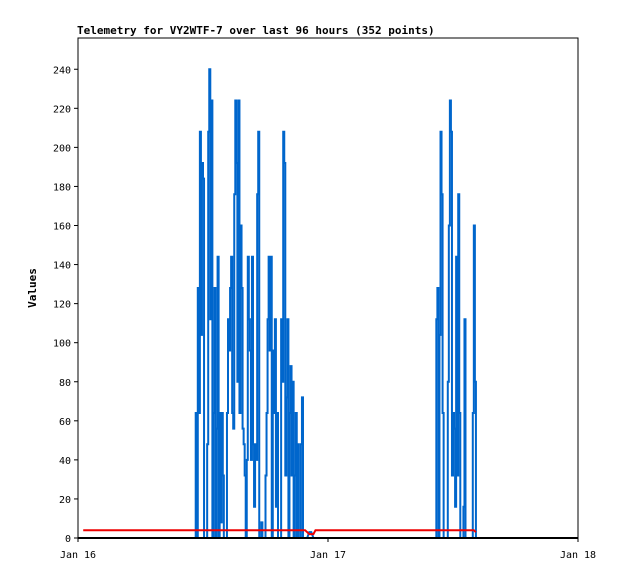  I want to click on x-axis: Jan 16 Jan 17 Jan 18, so click(328, 549).